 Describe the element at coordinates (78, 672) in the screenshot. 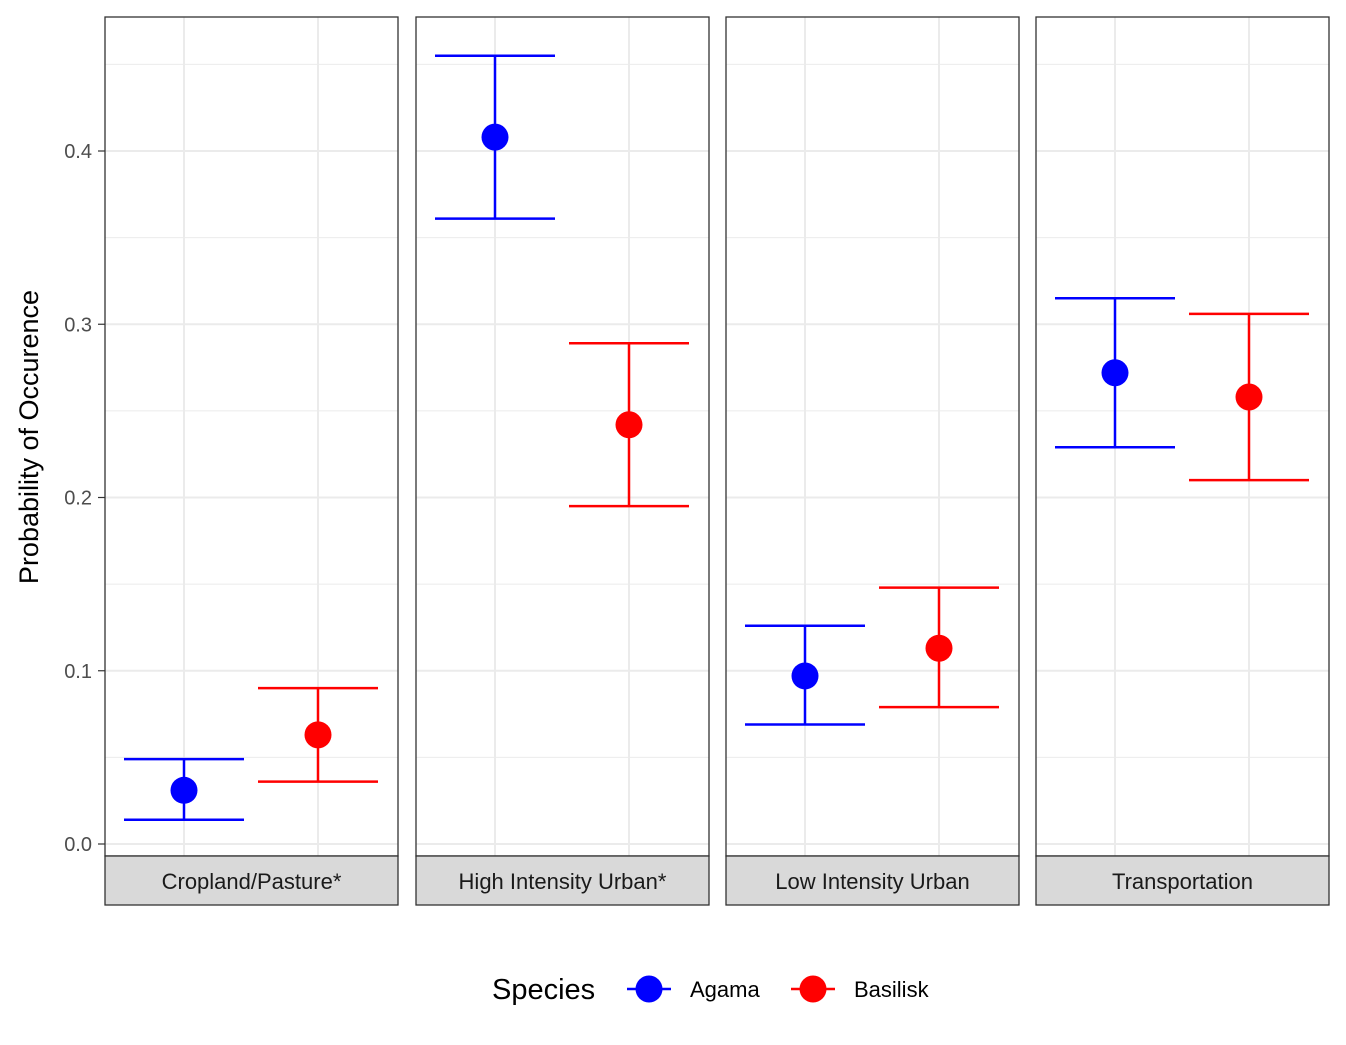

I see `y-tick-label: 0.1` at that location.